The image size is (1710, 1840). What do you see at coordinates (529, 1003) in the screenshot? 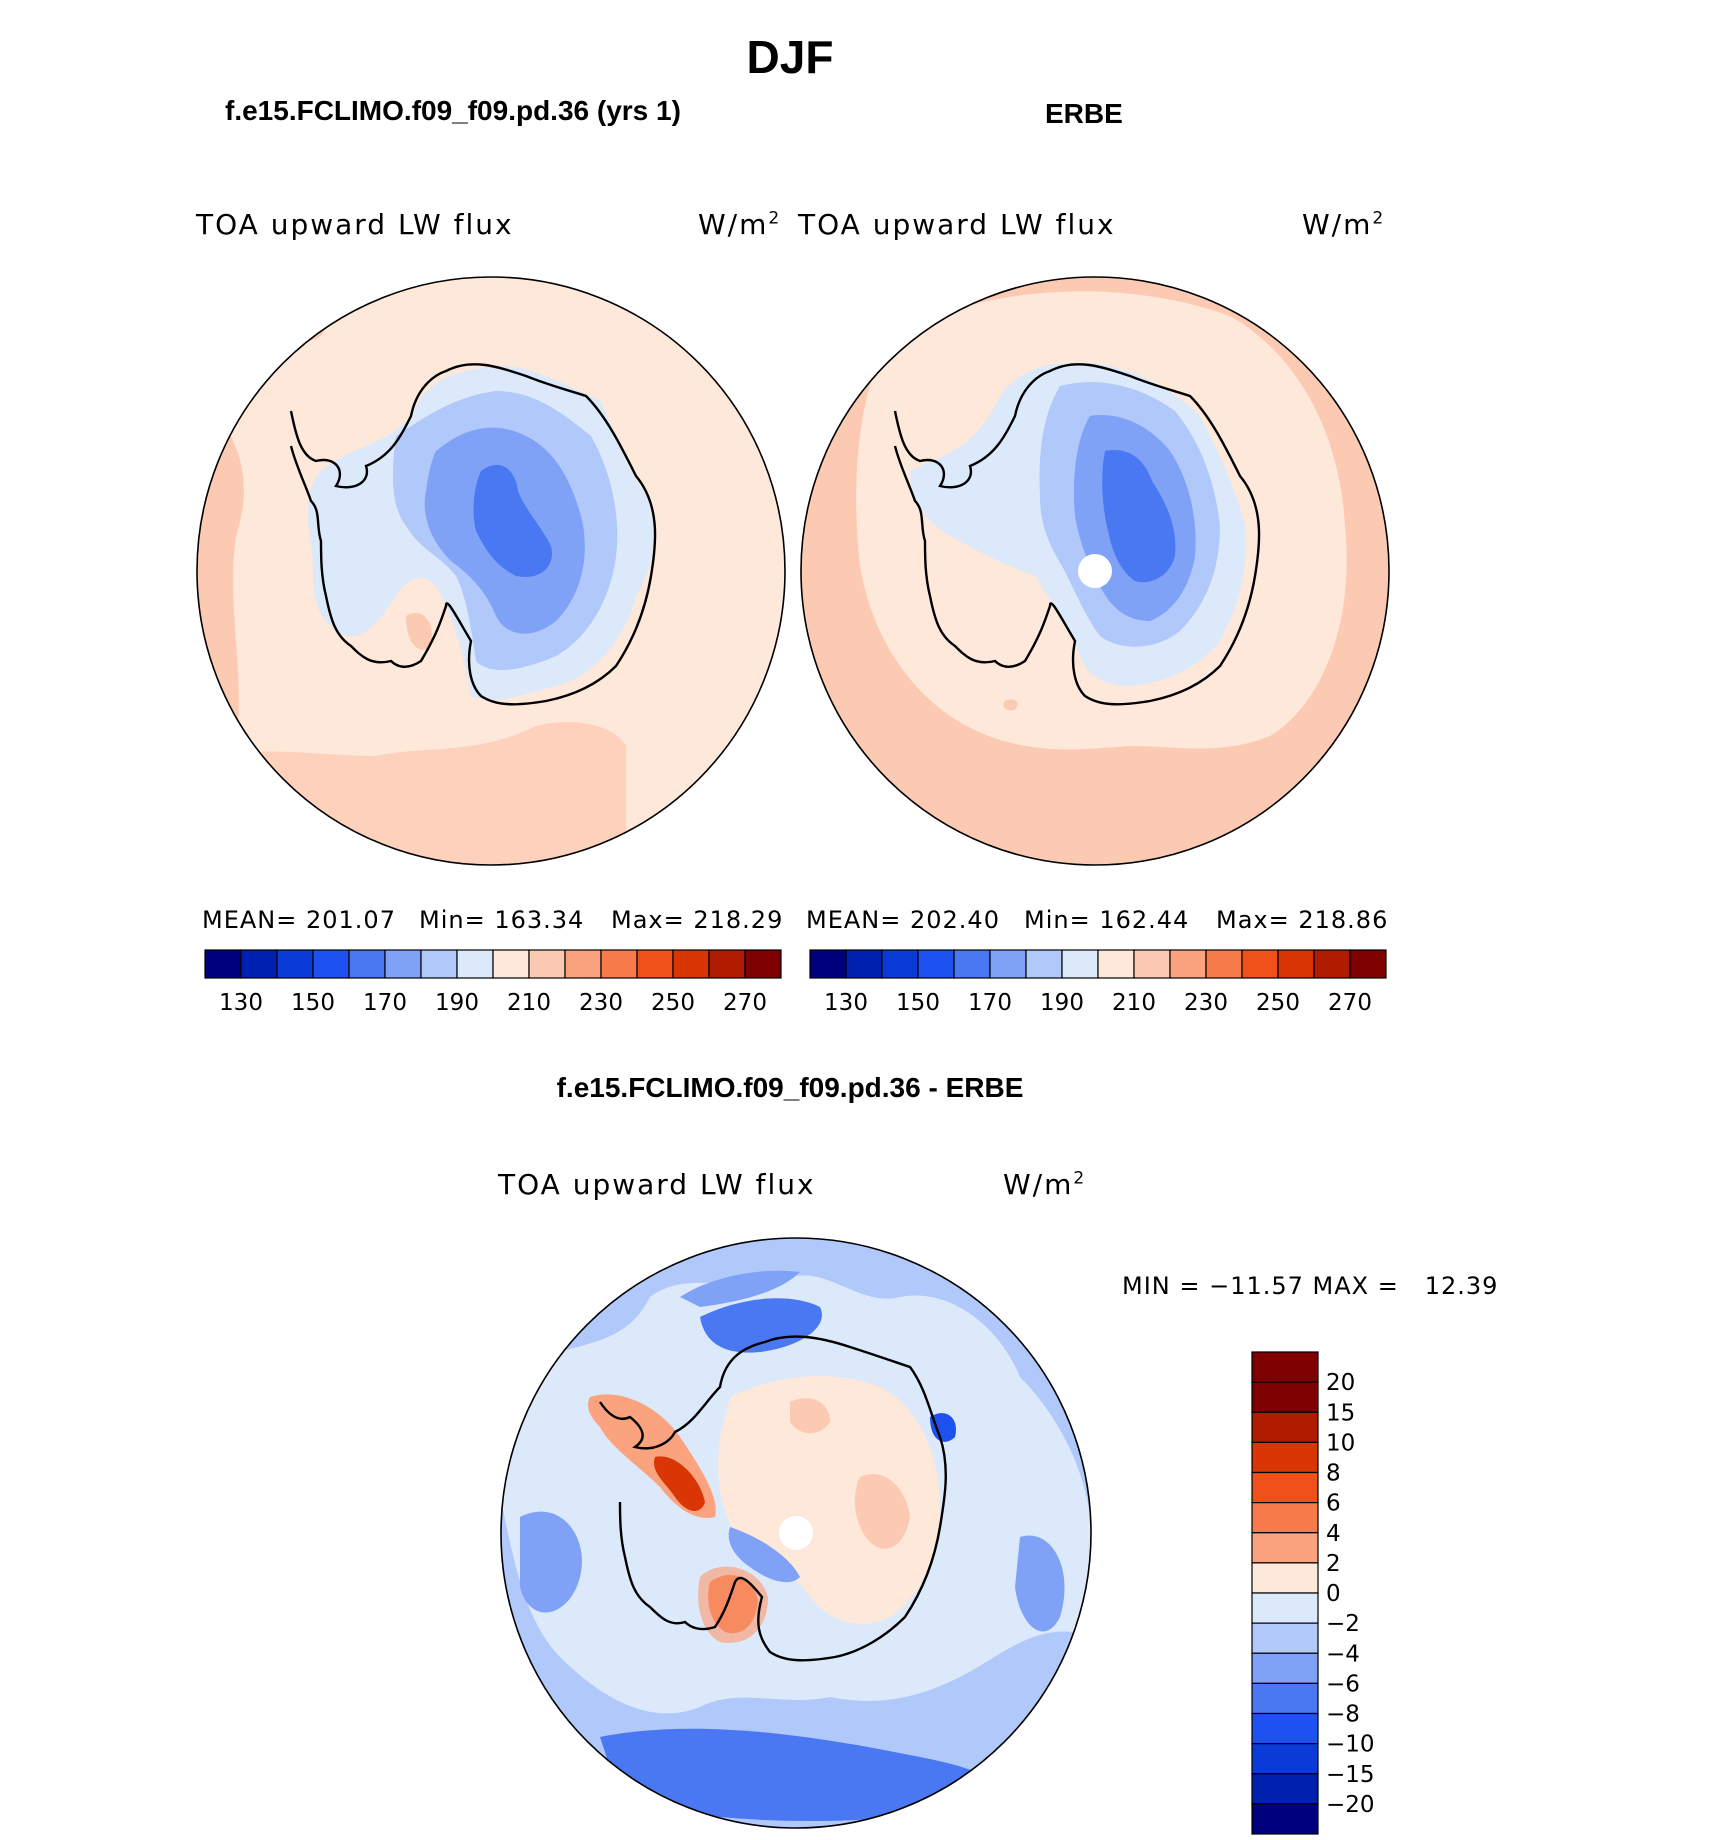
I see `left-colorbar-tick-label: 210` at bounding box center [529, 1003].